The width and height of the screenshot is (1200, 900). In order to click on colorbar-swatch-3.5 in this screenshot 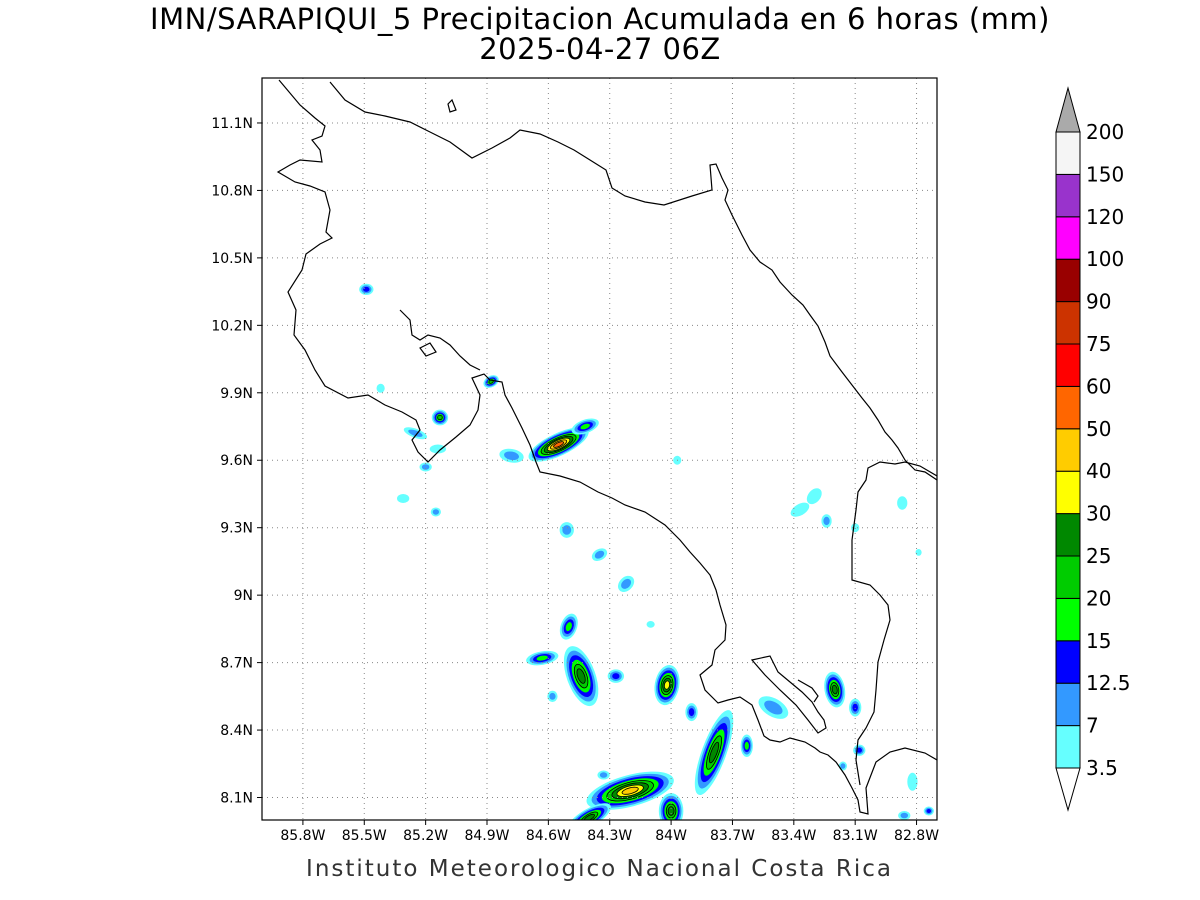, I will do `click(1068, 747)`.